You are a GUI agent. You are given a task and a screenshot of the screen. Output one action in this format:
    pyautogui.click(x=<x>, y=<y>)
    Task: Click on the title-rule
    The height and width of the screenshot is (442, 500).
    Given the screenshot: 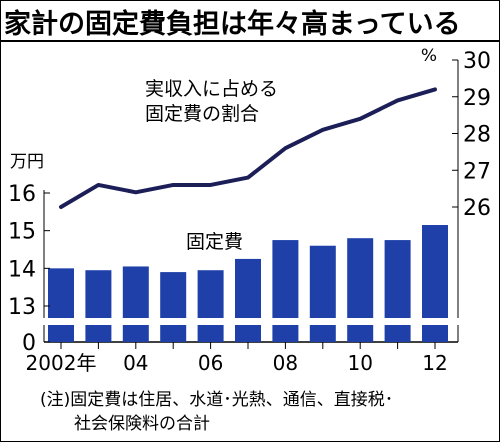 What is the action you would take?
    pyautogui.click(x=250, y=41)
    